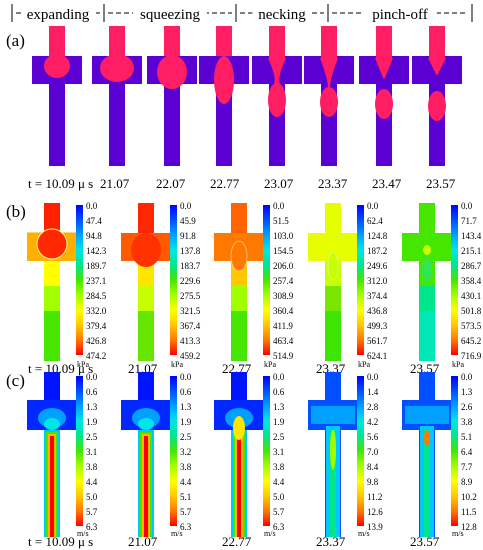  I want to click on colorbar-tick: 379.4, so click(96, 326).